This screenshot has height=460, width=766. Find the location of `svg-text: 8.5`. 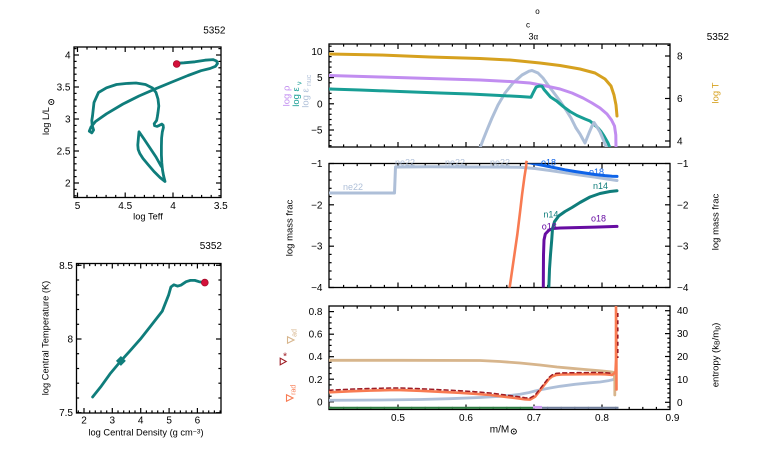

svg-text: 8.5 is located at coordinates (66, 266).